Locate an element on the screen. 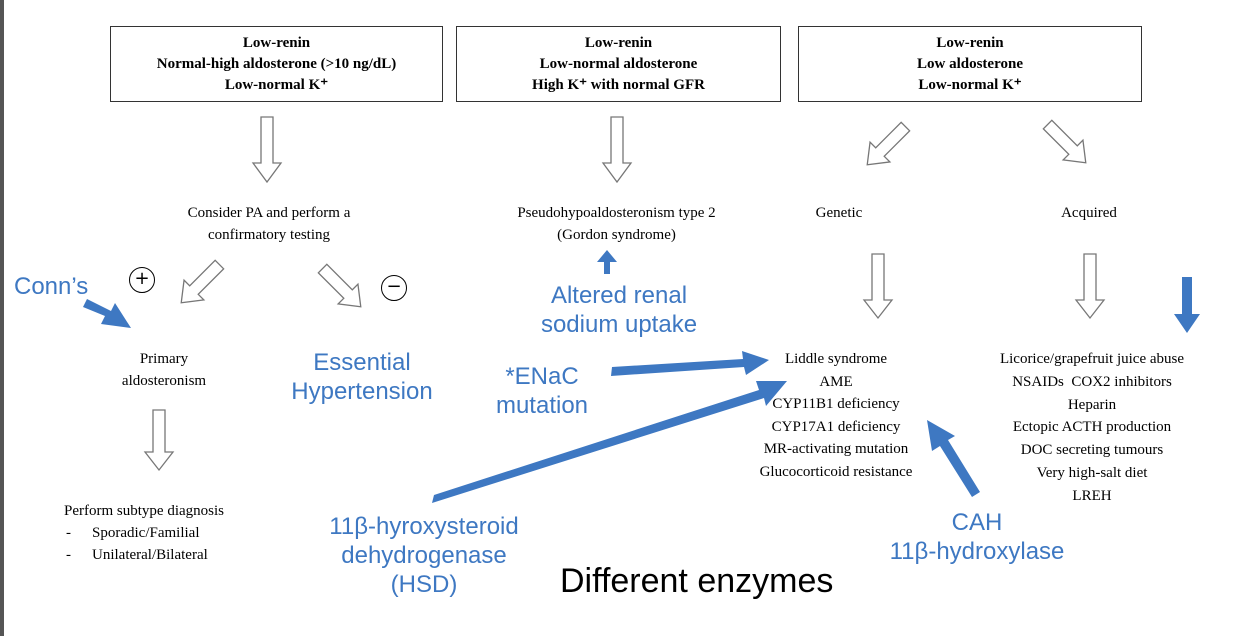 The image size is (1240, 636). acquired-cause: Licorice/grapefruit juice abuse is located at coordinates (1092, 359).